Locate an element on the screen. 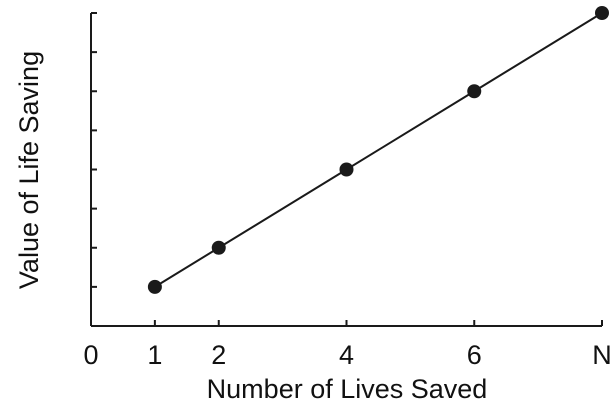 This screenshot has width=612, height=416. x-tick-label: N is located at coordinates (602, 355).